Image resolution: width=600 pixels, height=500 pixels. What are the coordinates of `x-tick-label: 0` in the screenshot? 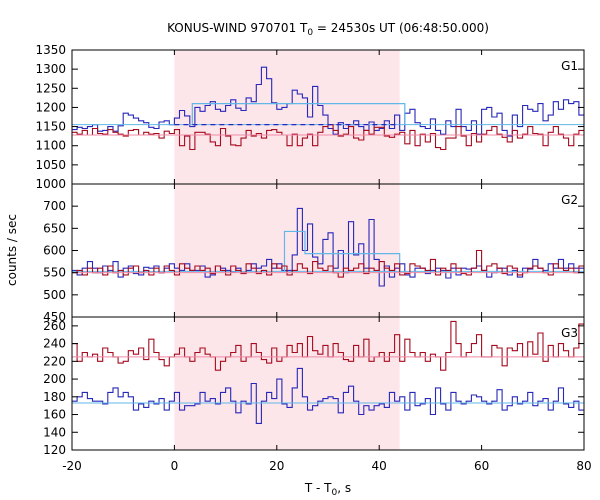 It's located at (175, 466).